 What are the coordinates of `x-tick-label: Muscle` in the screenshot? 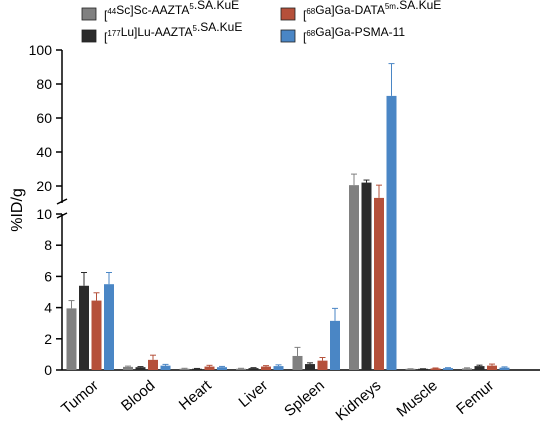 It's located at (416, 399).